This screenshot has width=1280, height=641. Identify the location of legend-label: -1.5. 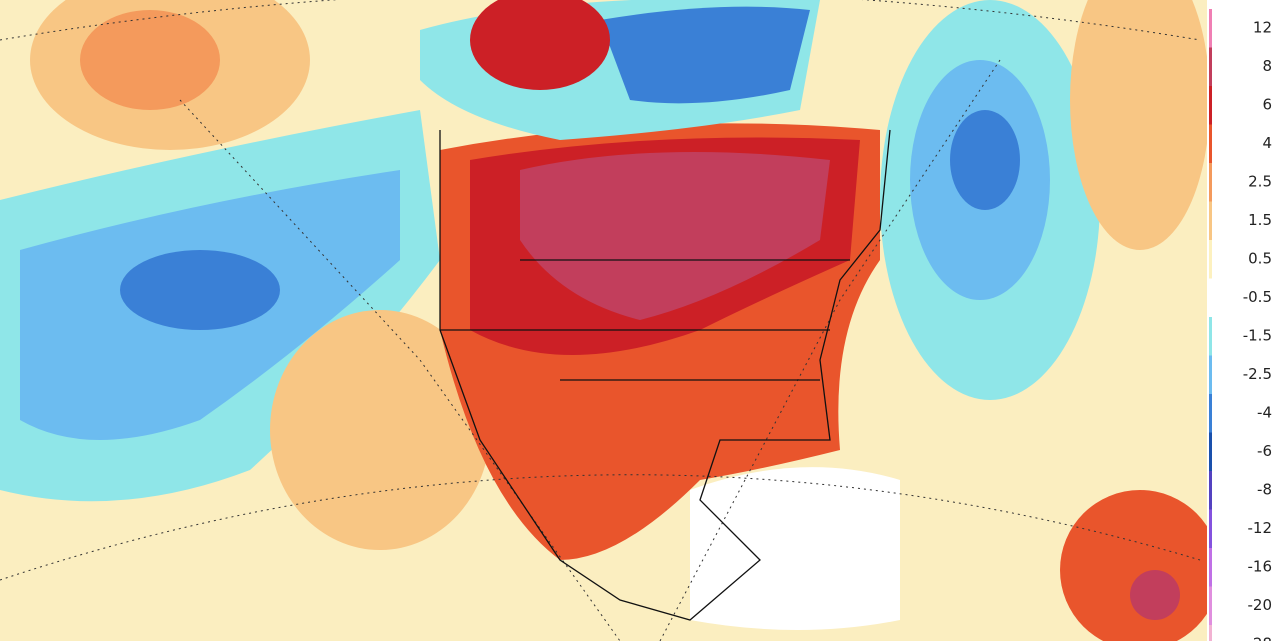
(1257, 336).